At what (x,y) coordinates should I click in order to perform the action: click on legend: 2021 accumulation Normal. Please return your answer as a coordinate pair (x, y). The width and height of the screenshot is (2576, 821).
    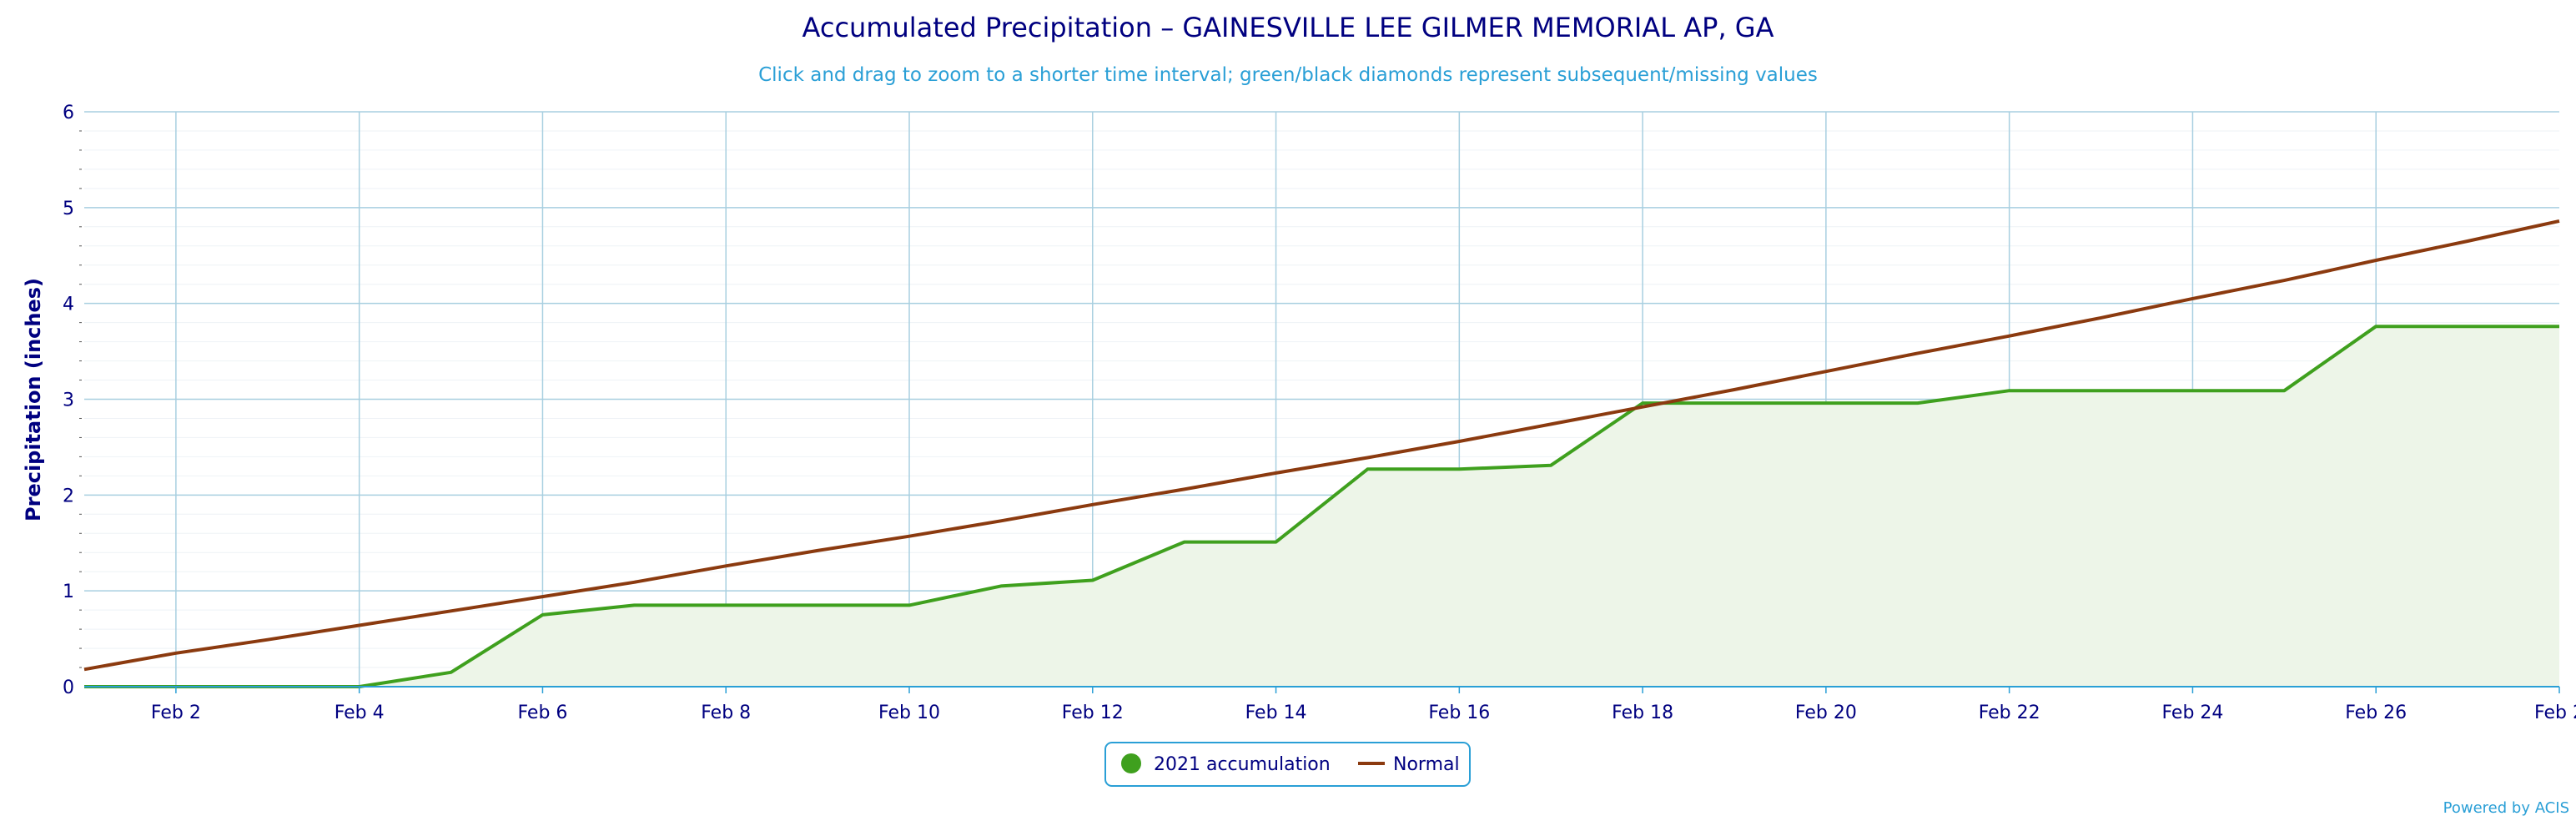
    Looking at the image, I should click on (1287, 764).